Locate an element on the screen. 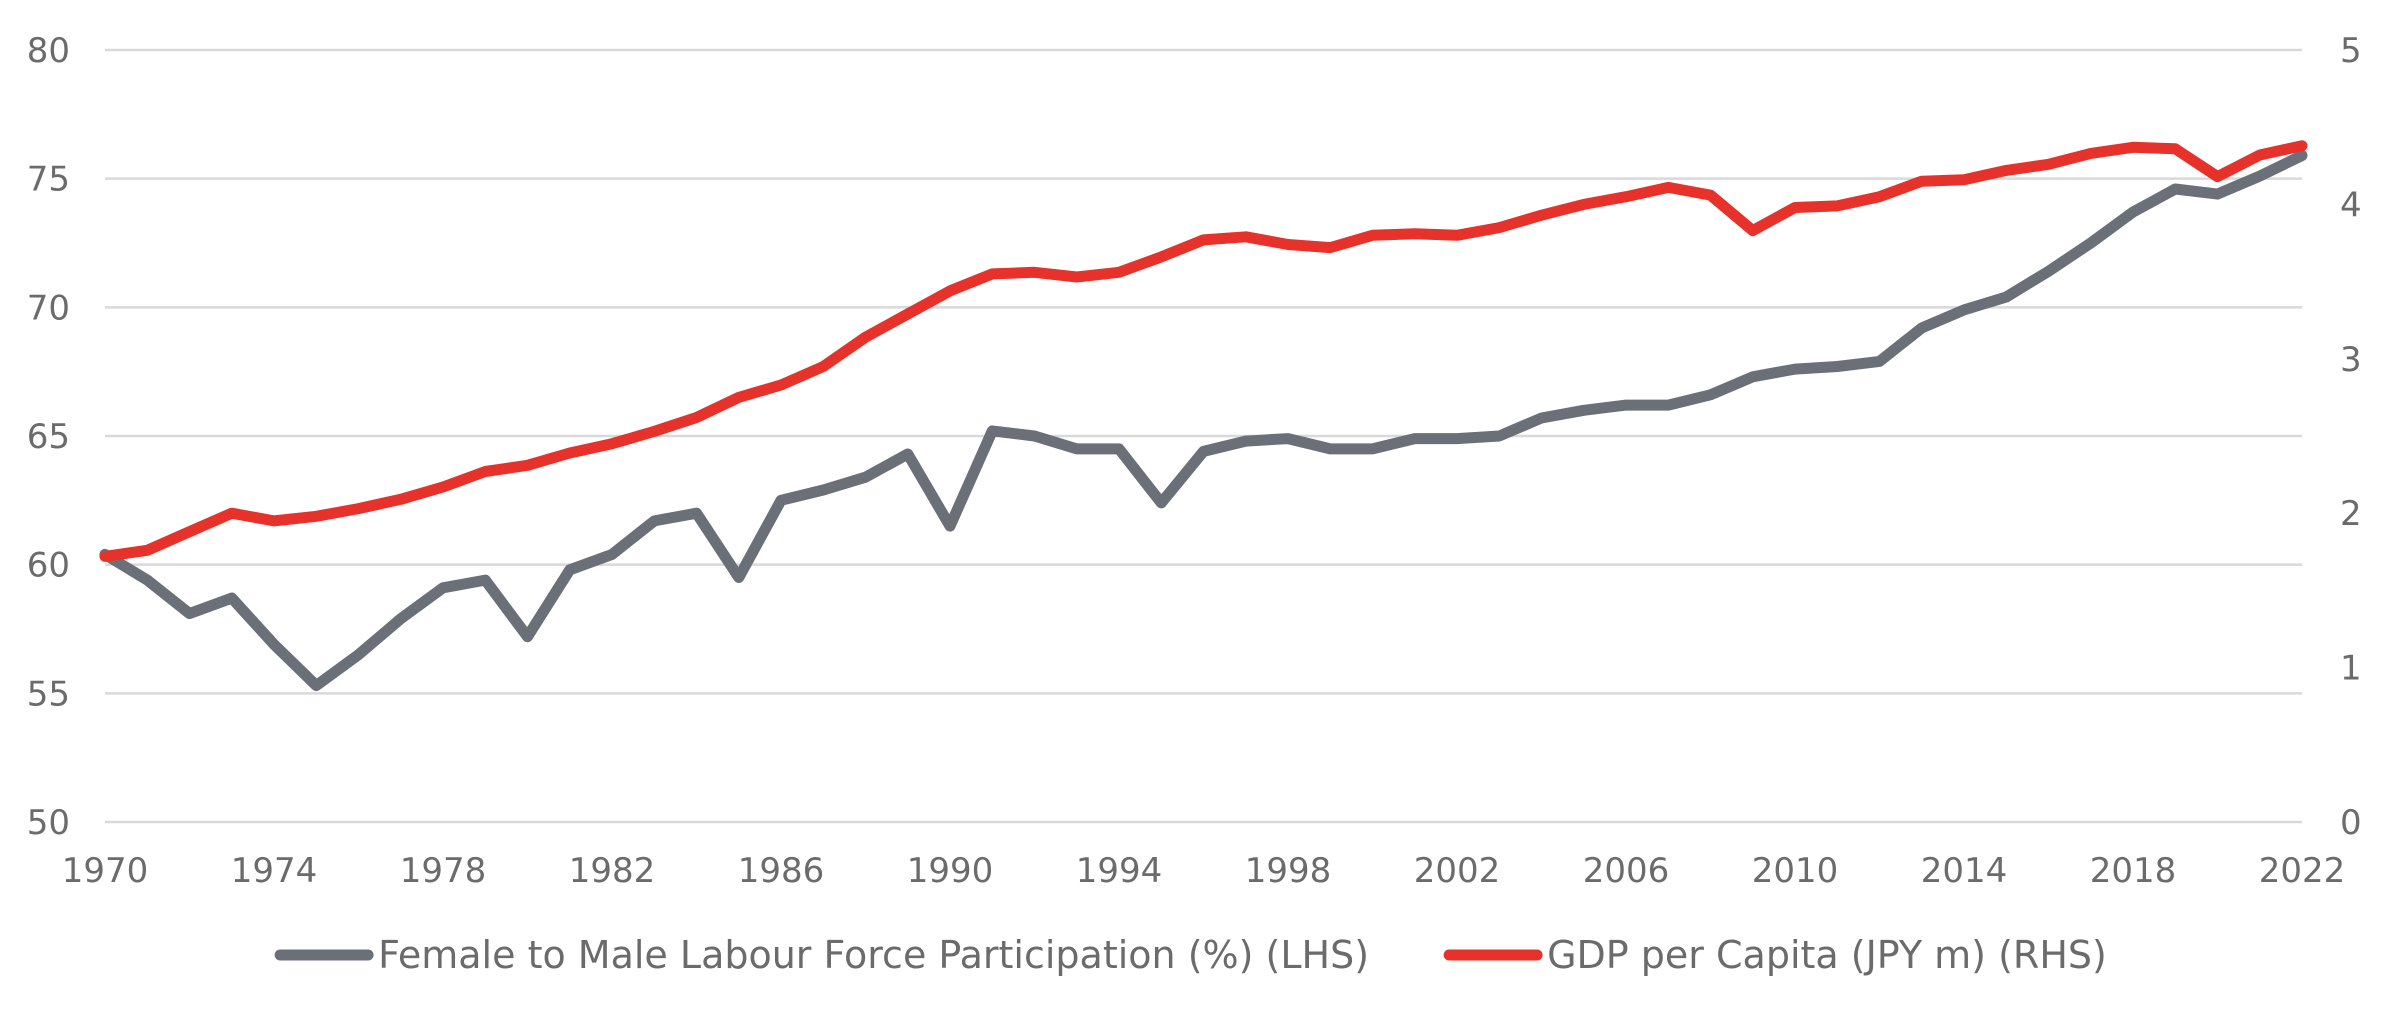 This screenshot has width=2387, height=1017. x-axis-tick-label: 2022 is located at coordinates (2302, 871).